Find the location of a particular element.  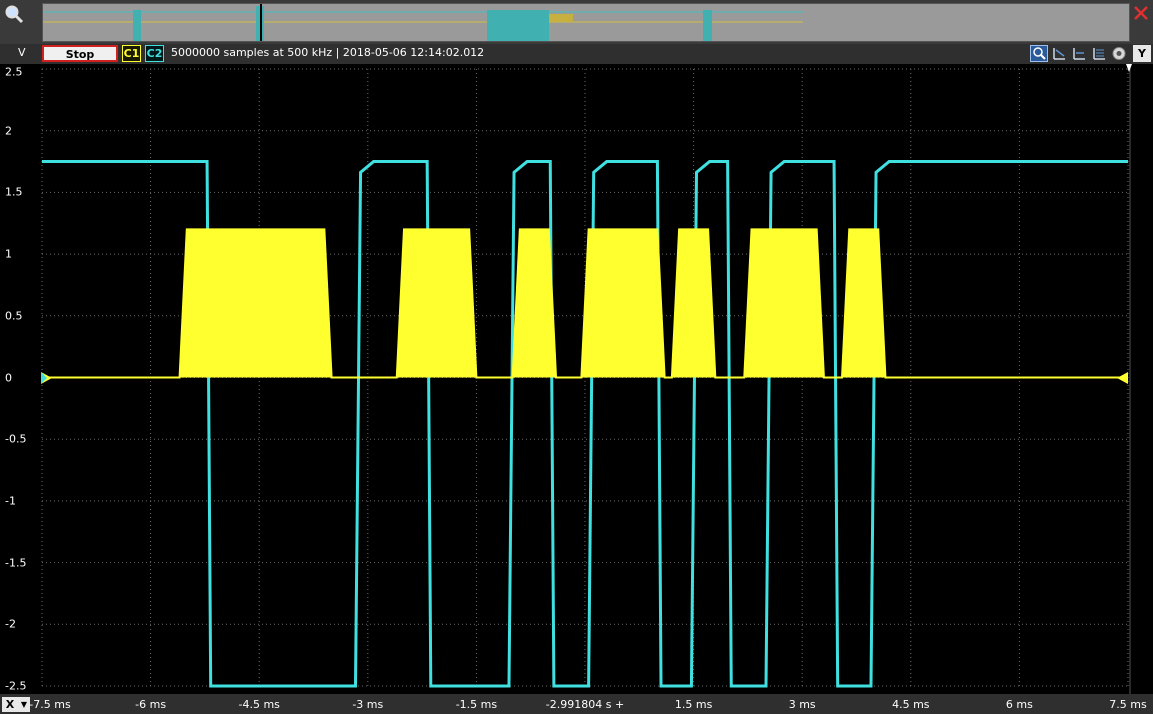

x-tick-label: -6 ms is located at coordinates (151, 704).